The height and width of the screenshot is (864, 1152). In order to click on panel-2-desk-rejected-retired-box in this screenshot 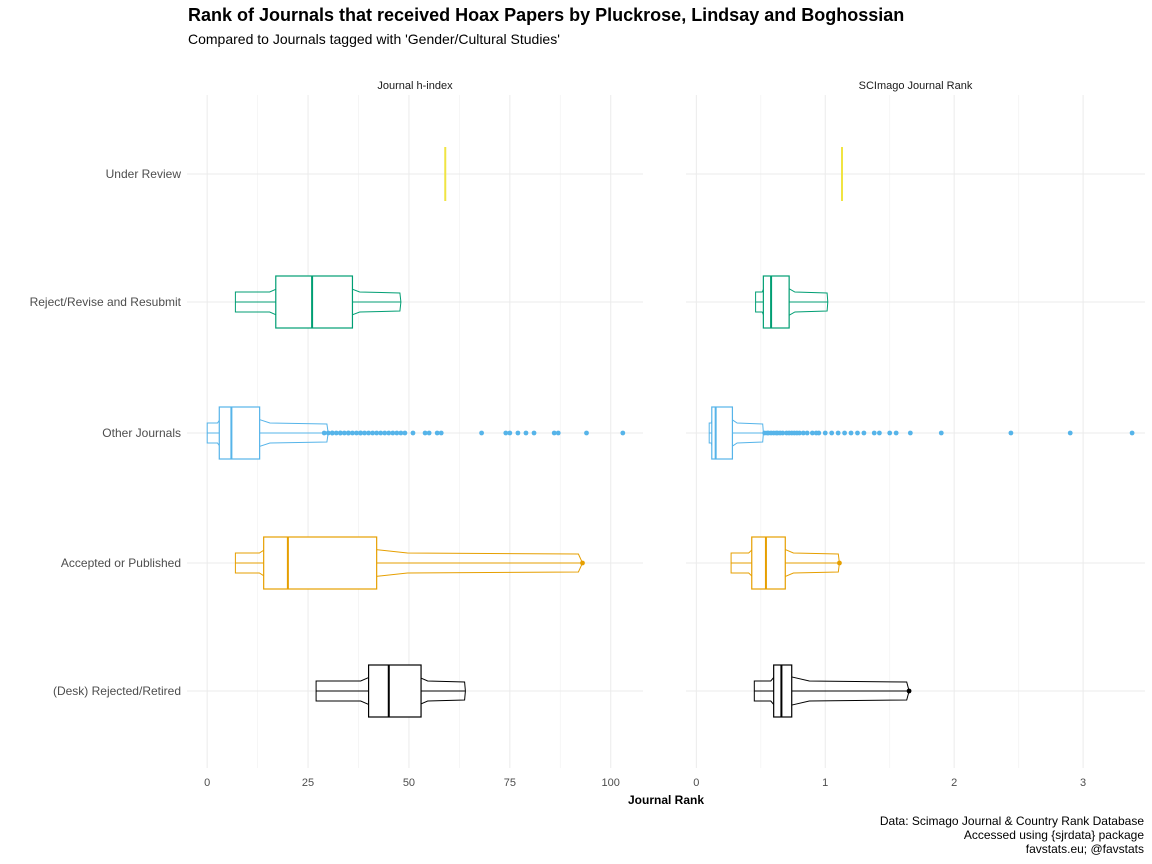, I will do `click(783, 691)`.